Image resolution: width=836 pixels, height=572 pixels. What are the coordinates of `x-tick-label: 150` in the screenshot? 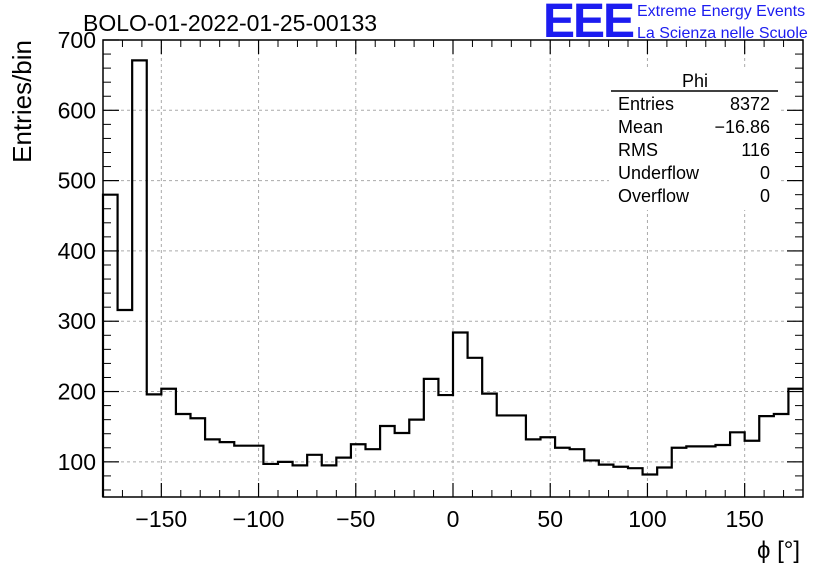 It's located at (744, 519).